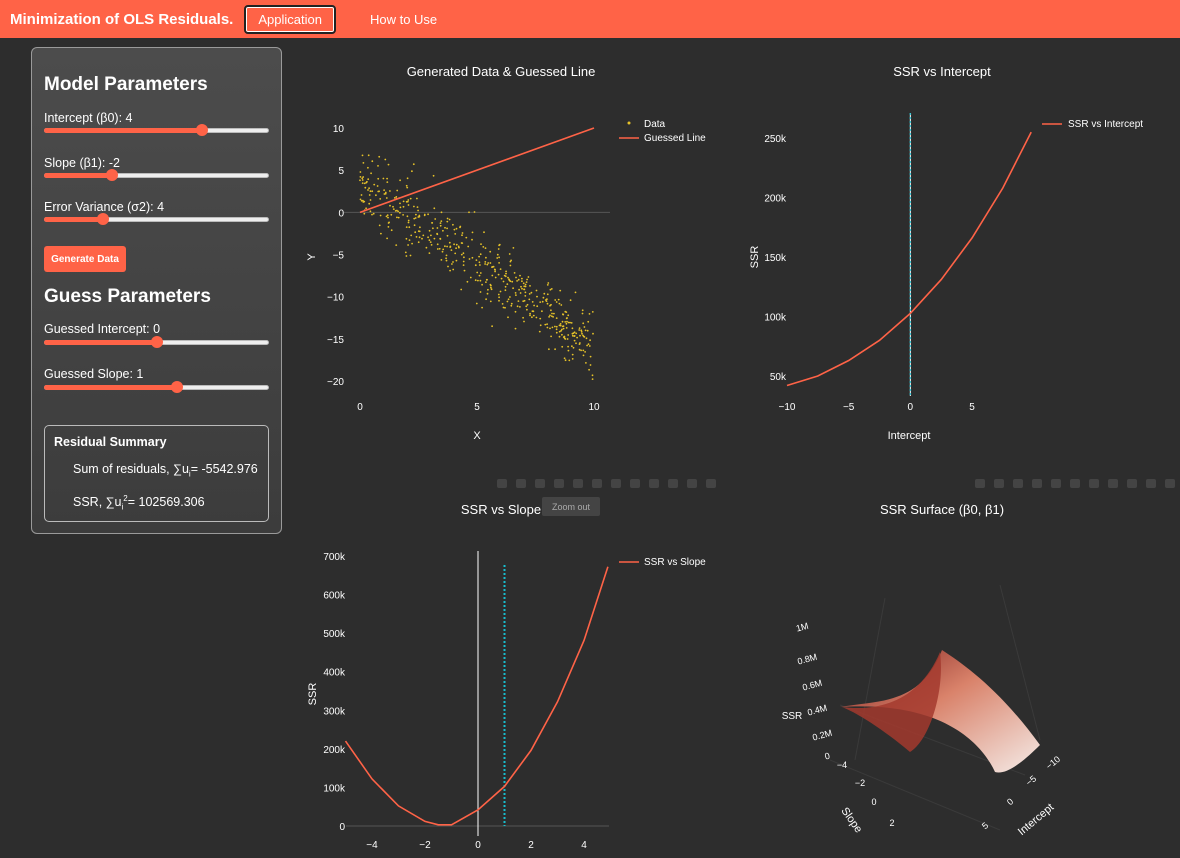 Image resolution: width=1180 pixels, height=858 pixels. Describe the element at coordinates (312, 257) in the screenshot. I see `y-axis-label: Y` at that location.